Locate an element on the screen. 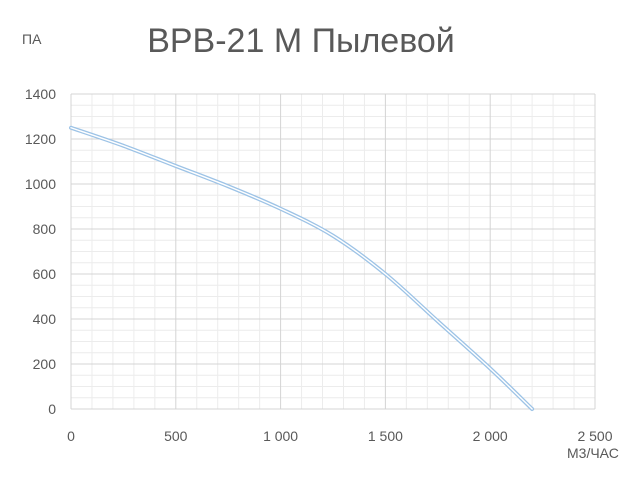  y-axis-label: ПА is located at coordinates (32, 39).